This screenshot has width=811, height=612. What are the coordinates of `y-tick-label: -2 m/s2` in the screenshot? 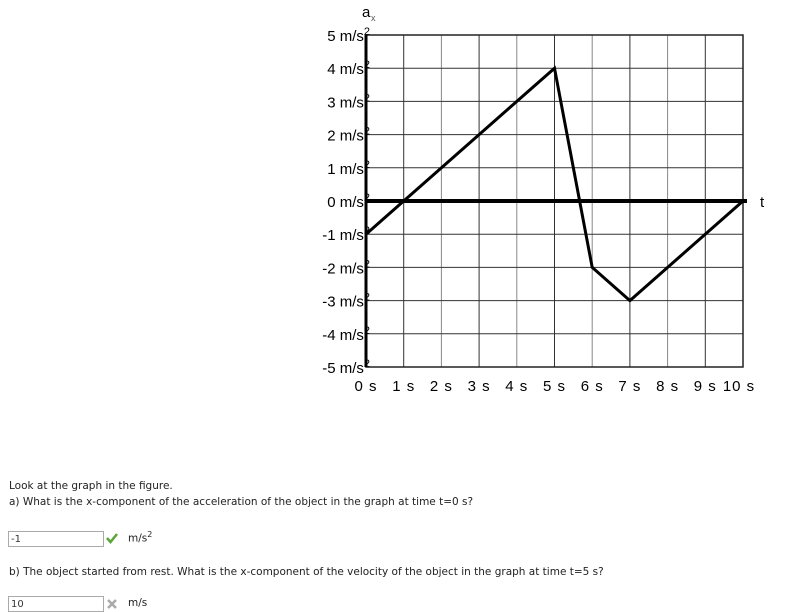 It's located at (346, 267).